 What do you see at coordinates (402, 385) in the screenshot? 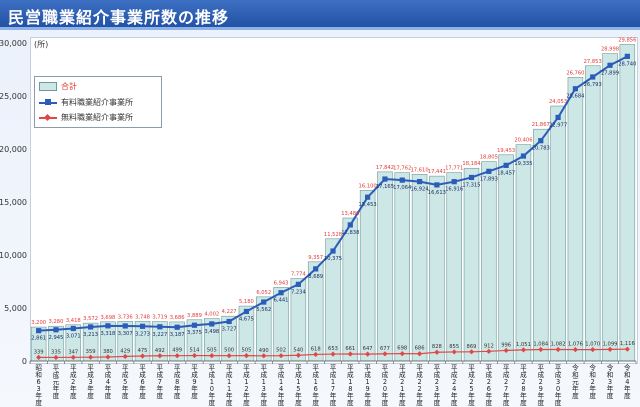
I see `x-tick-label: 平成 2 1 年度` at bounding box center [402, 385].